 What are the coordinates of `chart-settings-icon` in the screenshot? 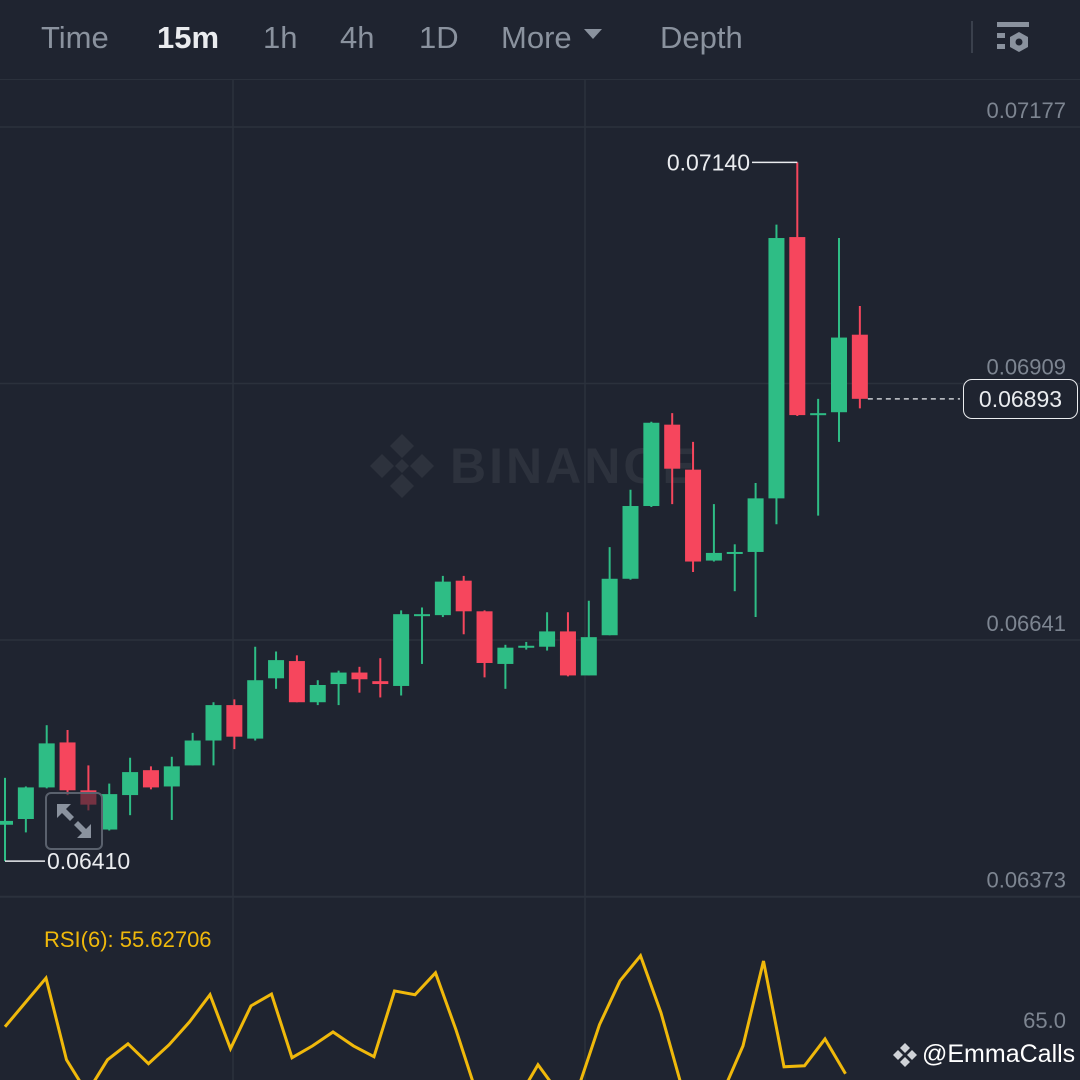 It's located at (1014, 38).